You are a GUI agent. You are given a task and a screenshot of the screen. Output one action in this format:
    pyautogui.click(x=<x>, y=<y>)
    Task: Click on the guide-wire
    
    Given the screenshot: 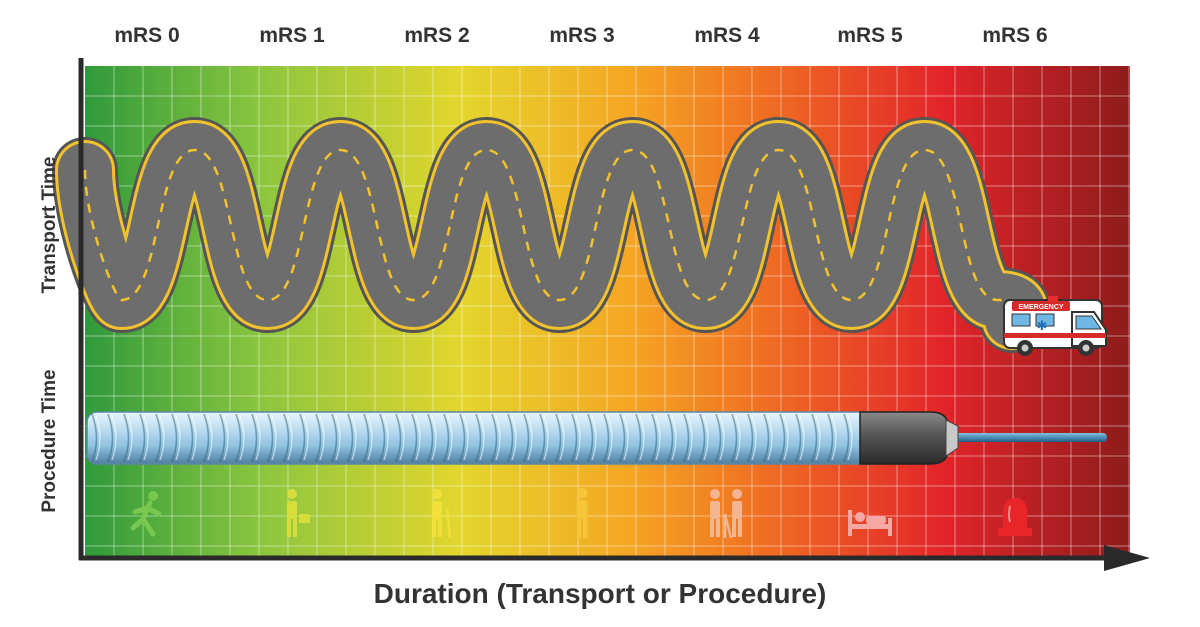 What is the action you would take?
    pyautogui.click(x=1031, y=437)
    